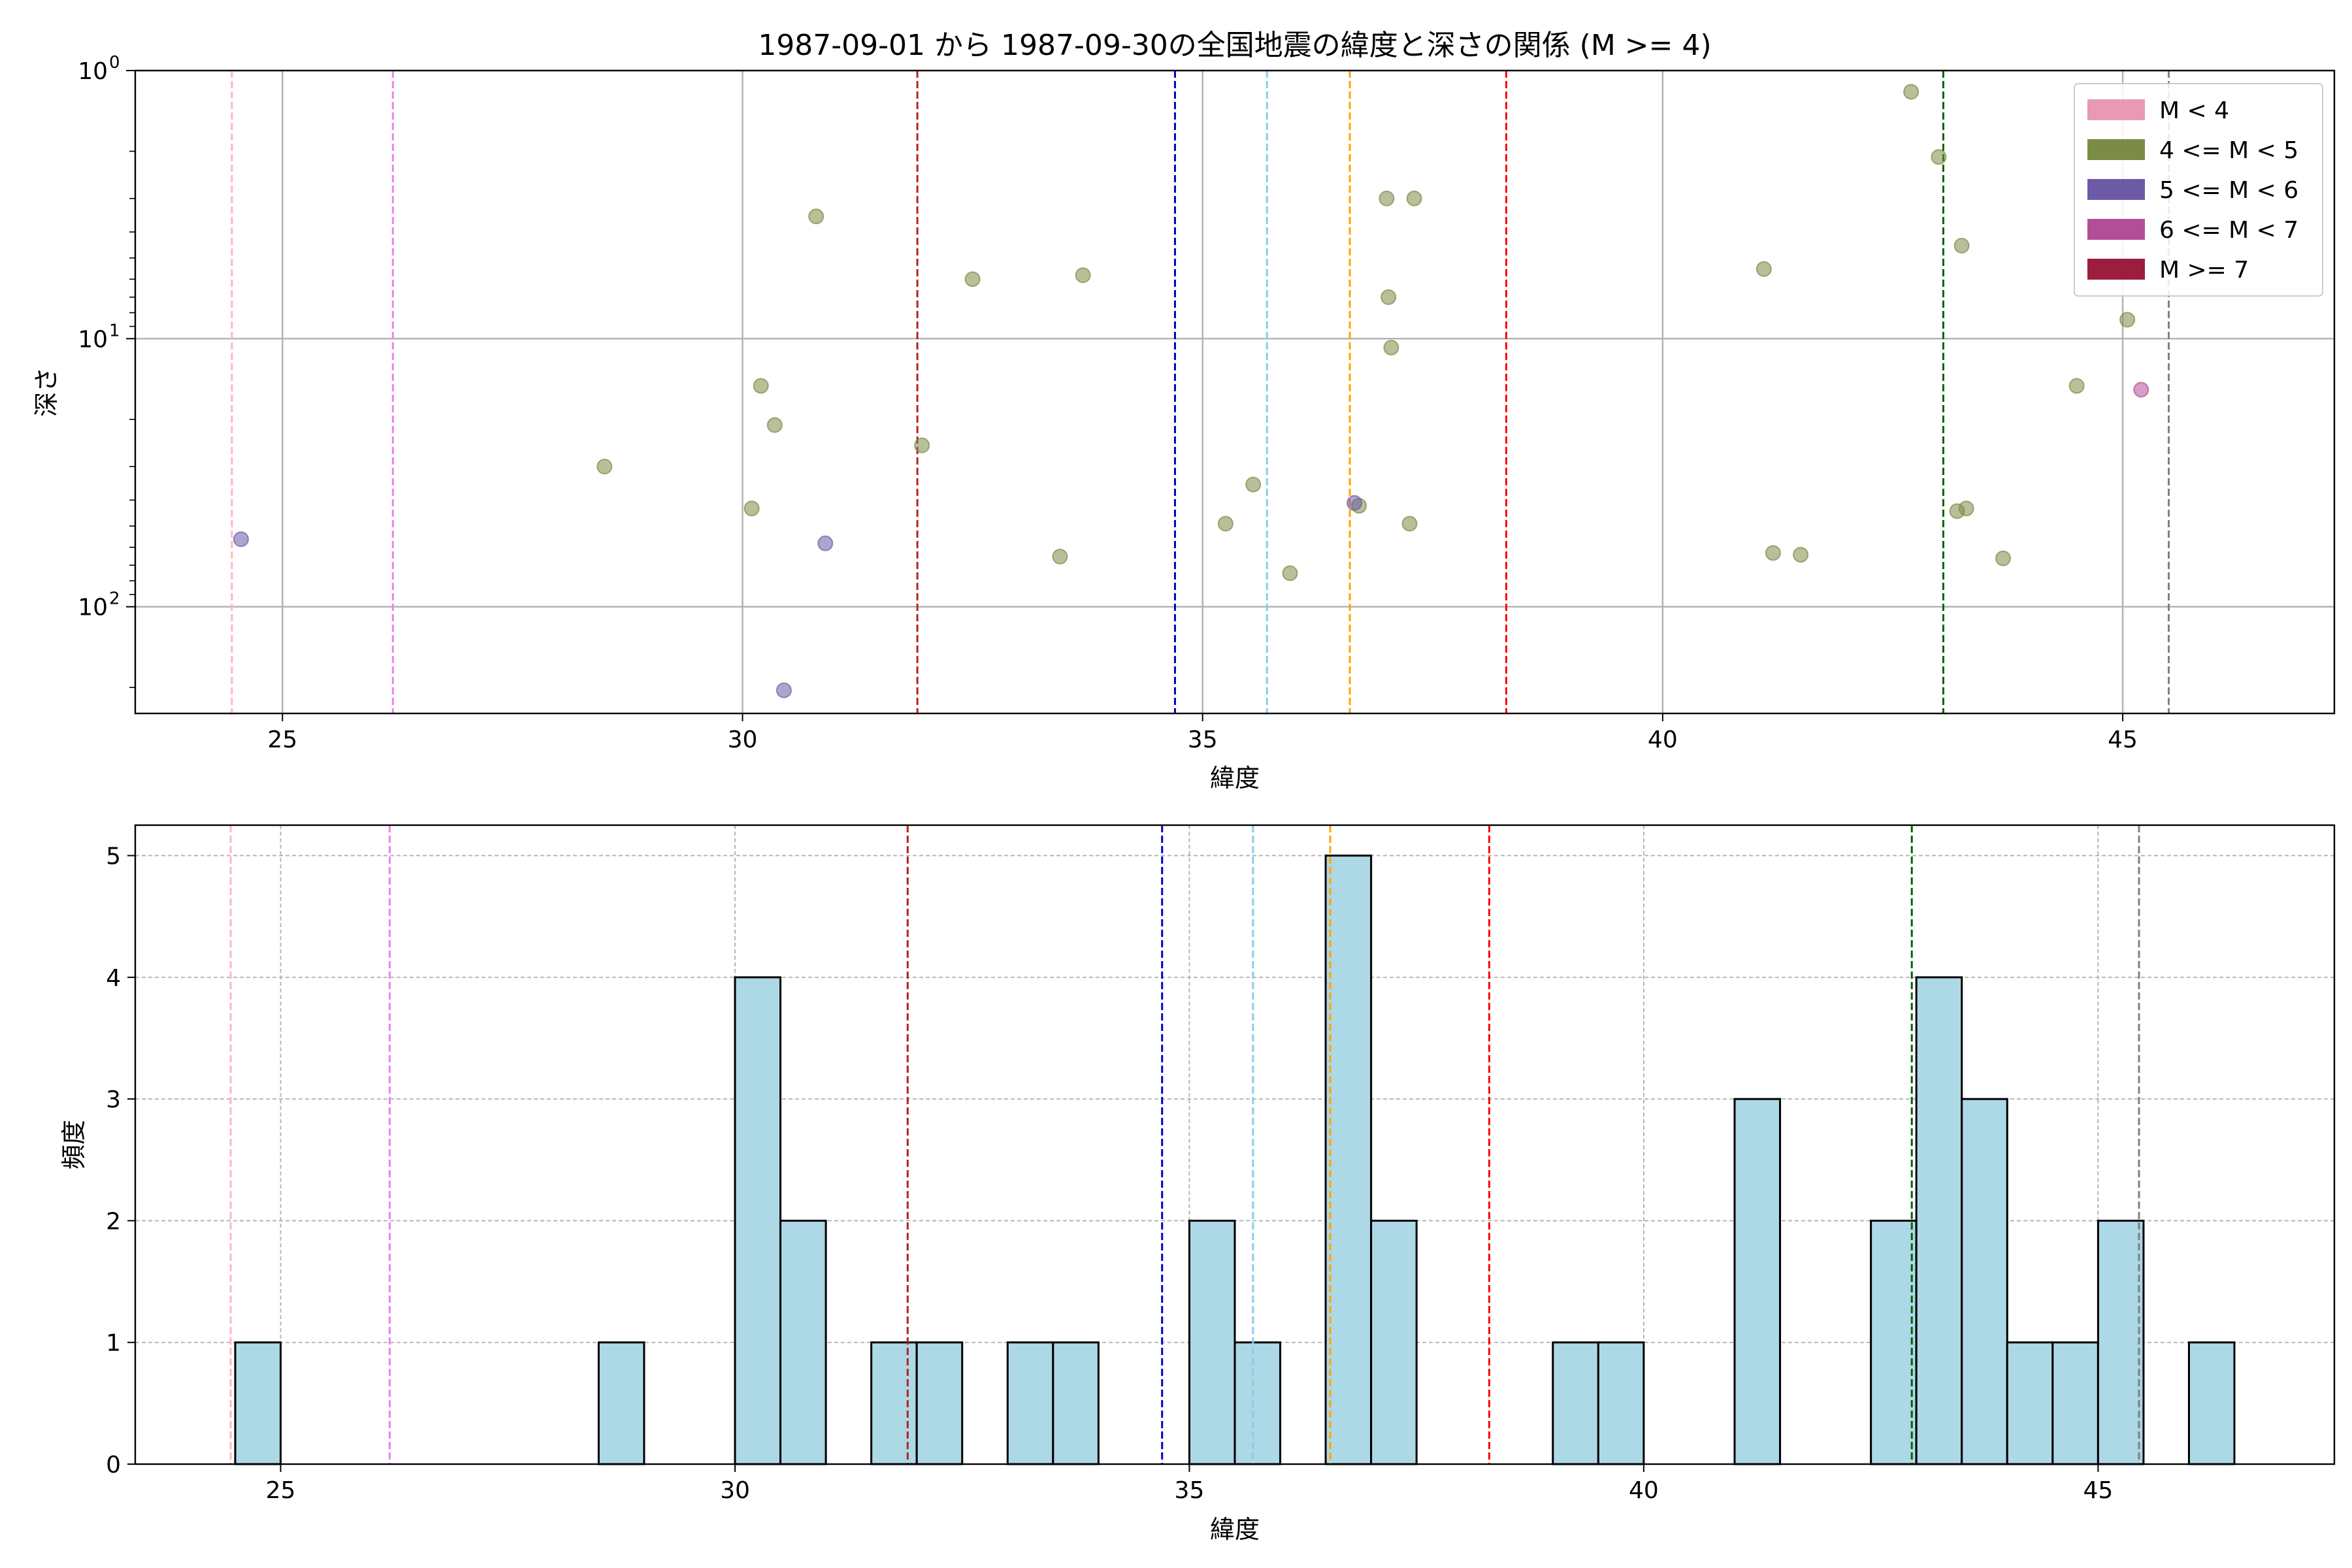 This screenshot has width=2352, height=1568. What do you see at coordinates (113, 1221) in the screenshot?
I see `y-tick-label: 2` at bounding box center [113, 1221].